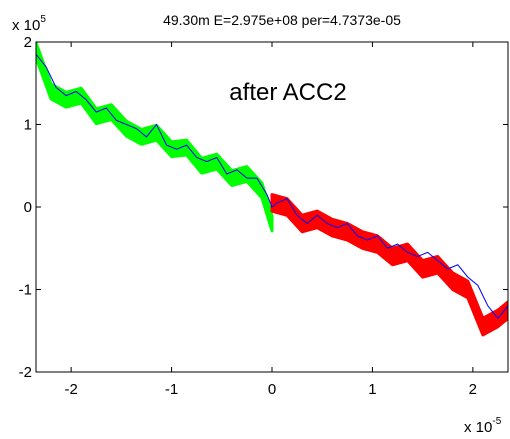 Image resolution: width=510 pixels, height=439 pixels. I want to click on x-tick-label: -1, so click(171, 389).